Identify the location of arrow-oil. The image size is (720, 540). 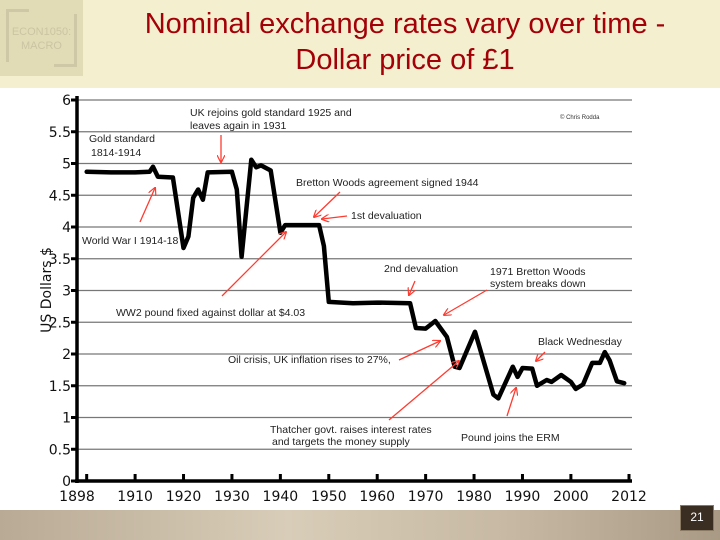
(419, 351).